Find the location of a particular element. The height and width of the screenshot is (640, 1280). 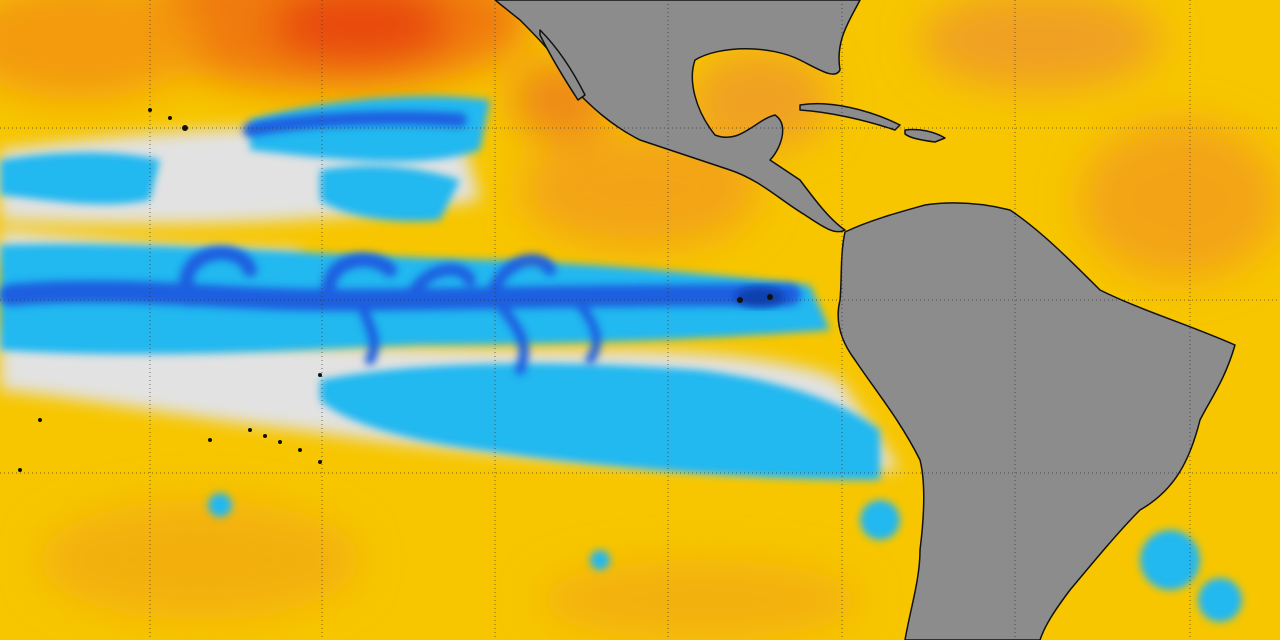

cold-core is located at coordinates (760, 297).